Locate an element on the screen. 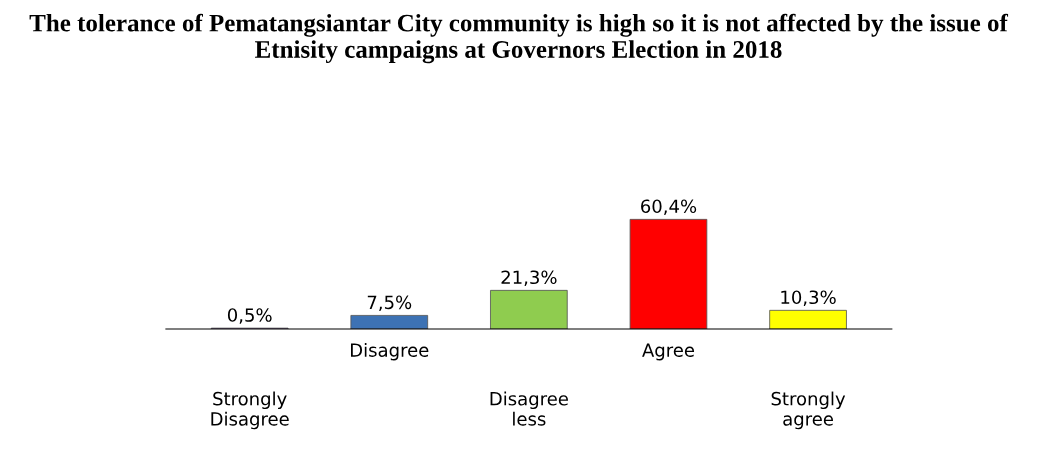  data-label: 7,5% is located at coordinates (389, 303).